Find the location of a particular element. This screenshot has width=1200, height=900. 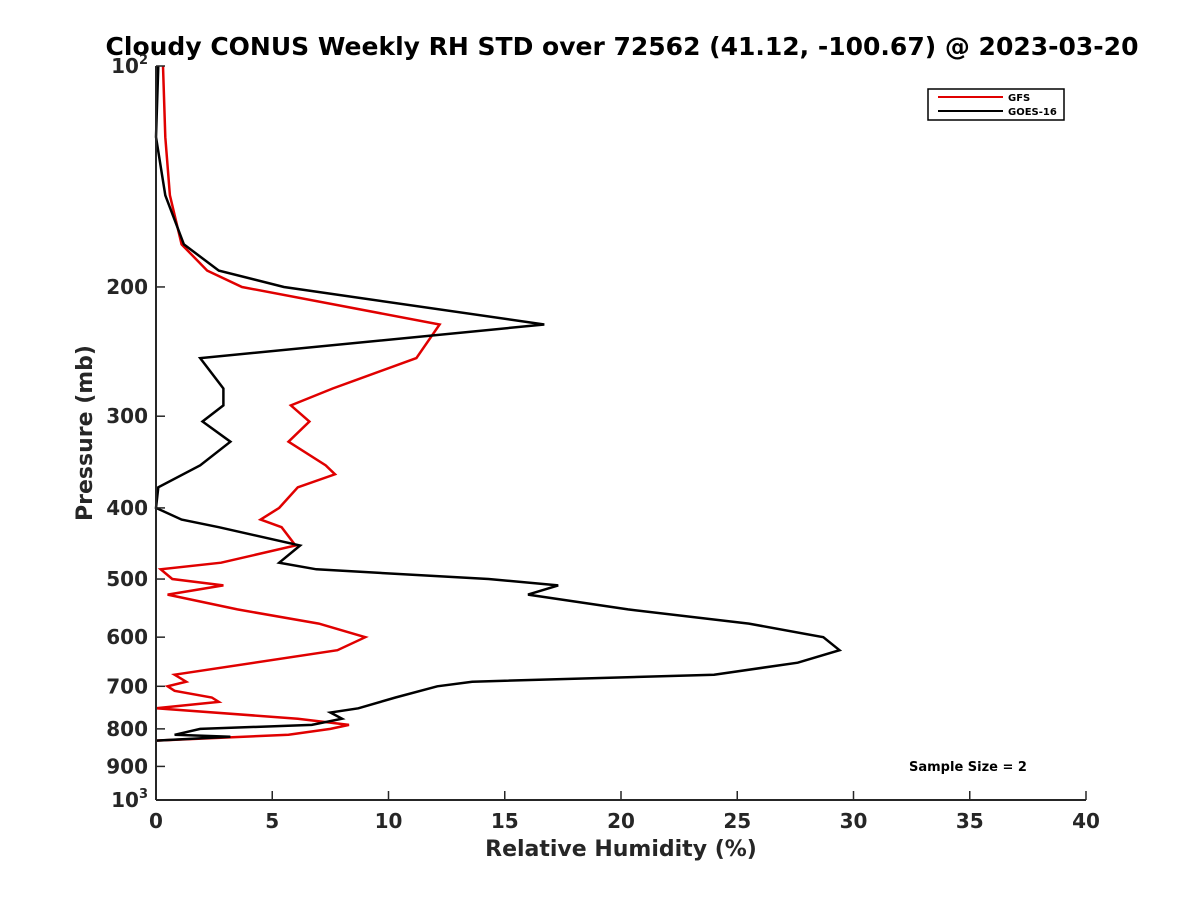

y-tick-label: 900 is located at coordinates (127, 766).